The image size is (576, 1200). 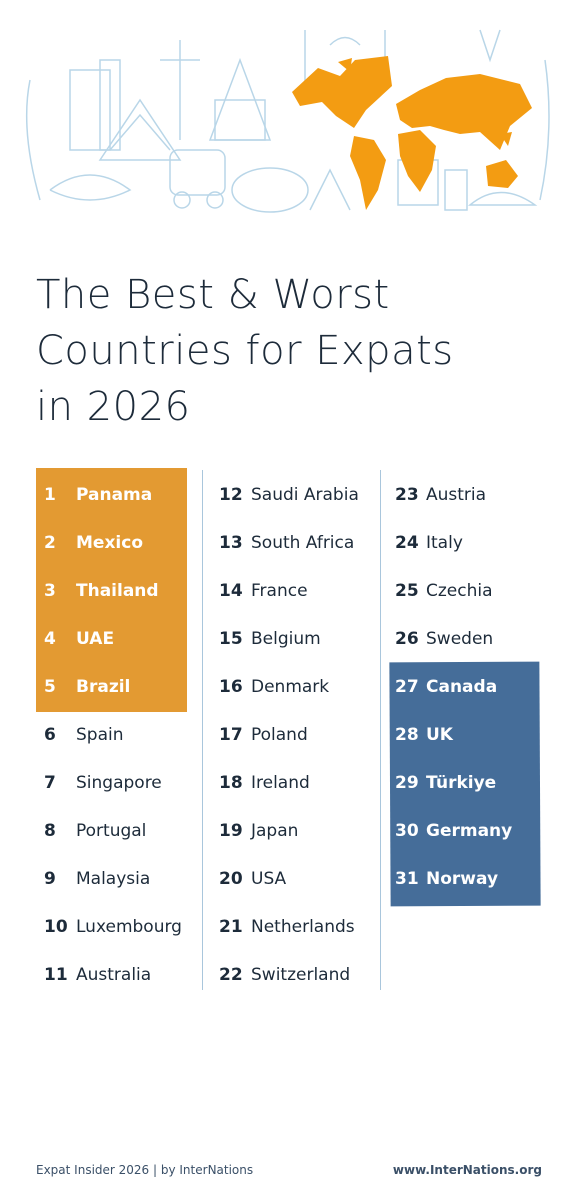 What do you see at coordinates (231, 495) in the screenshot?
I see `rank-number: 12` at bounding box center [231, 495].